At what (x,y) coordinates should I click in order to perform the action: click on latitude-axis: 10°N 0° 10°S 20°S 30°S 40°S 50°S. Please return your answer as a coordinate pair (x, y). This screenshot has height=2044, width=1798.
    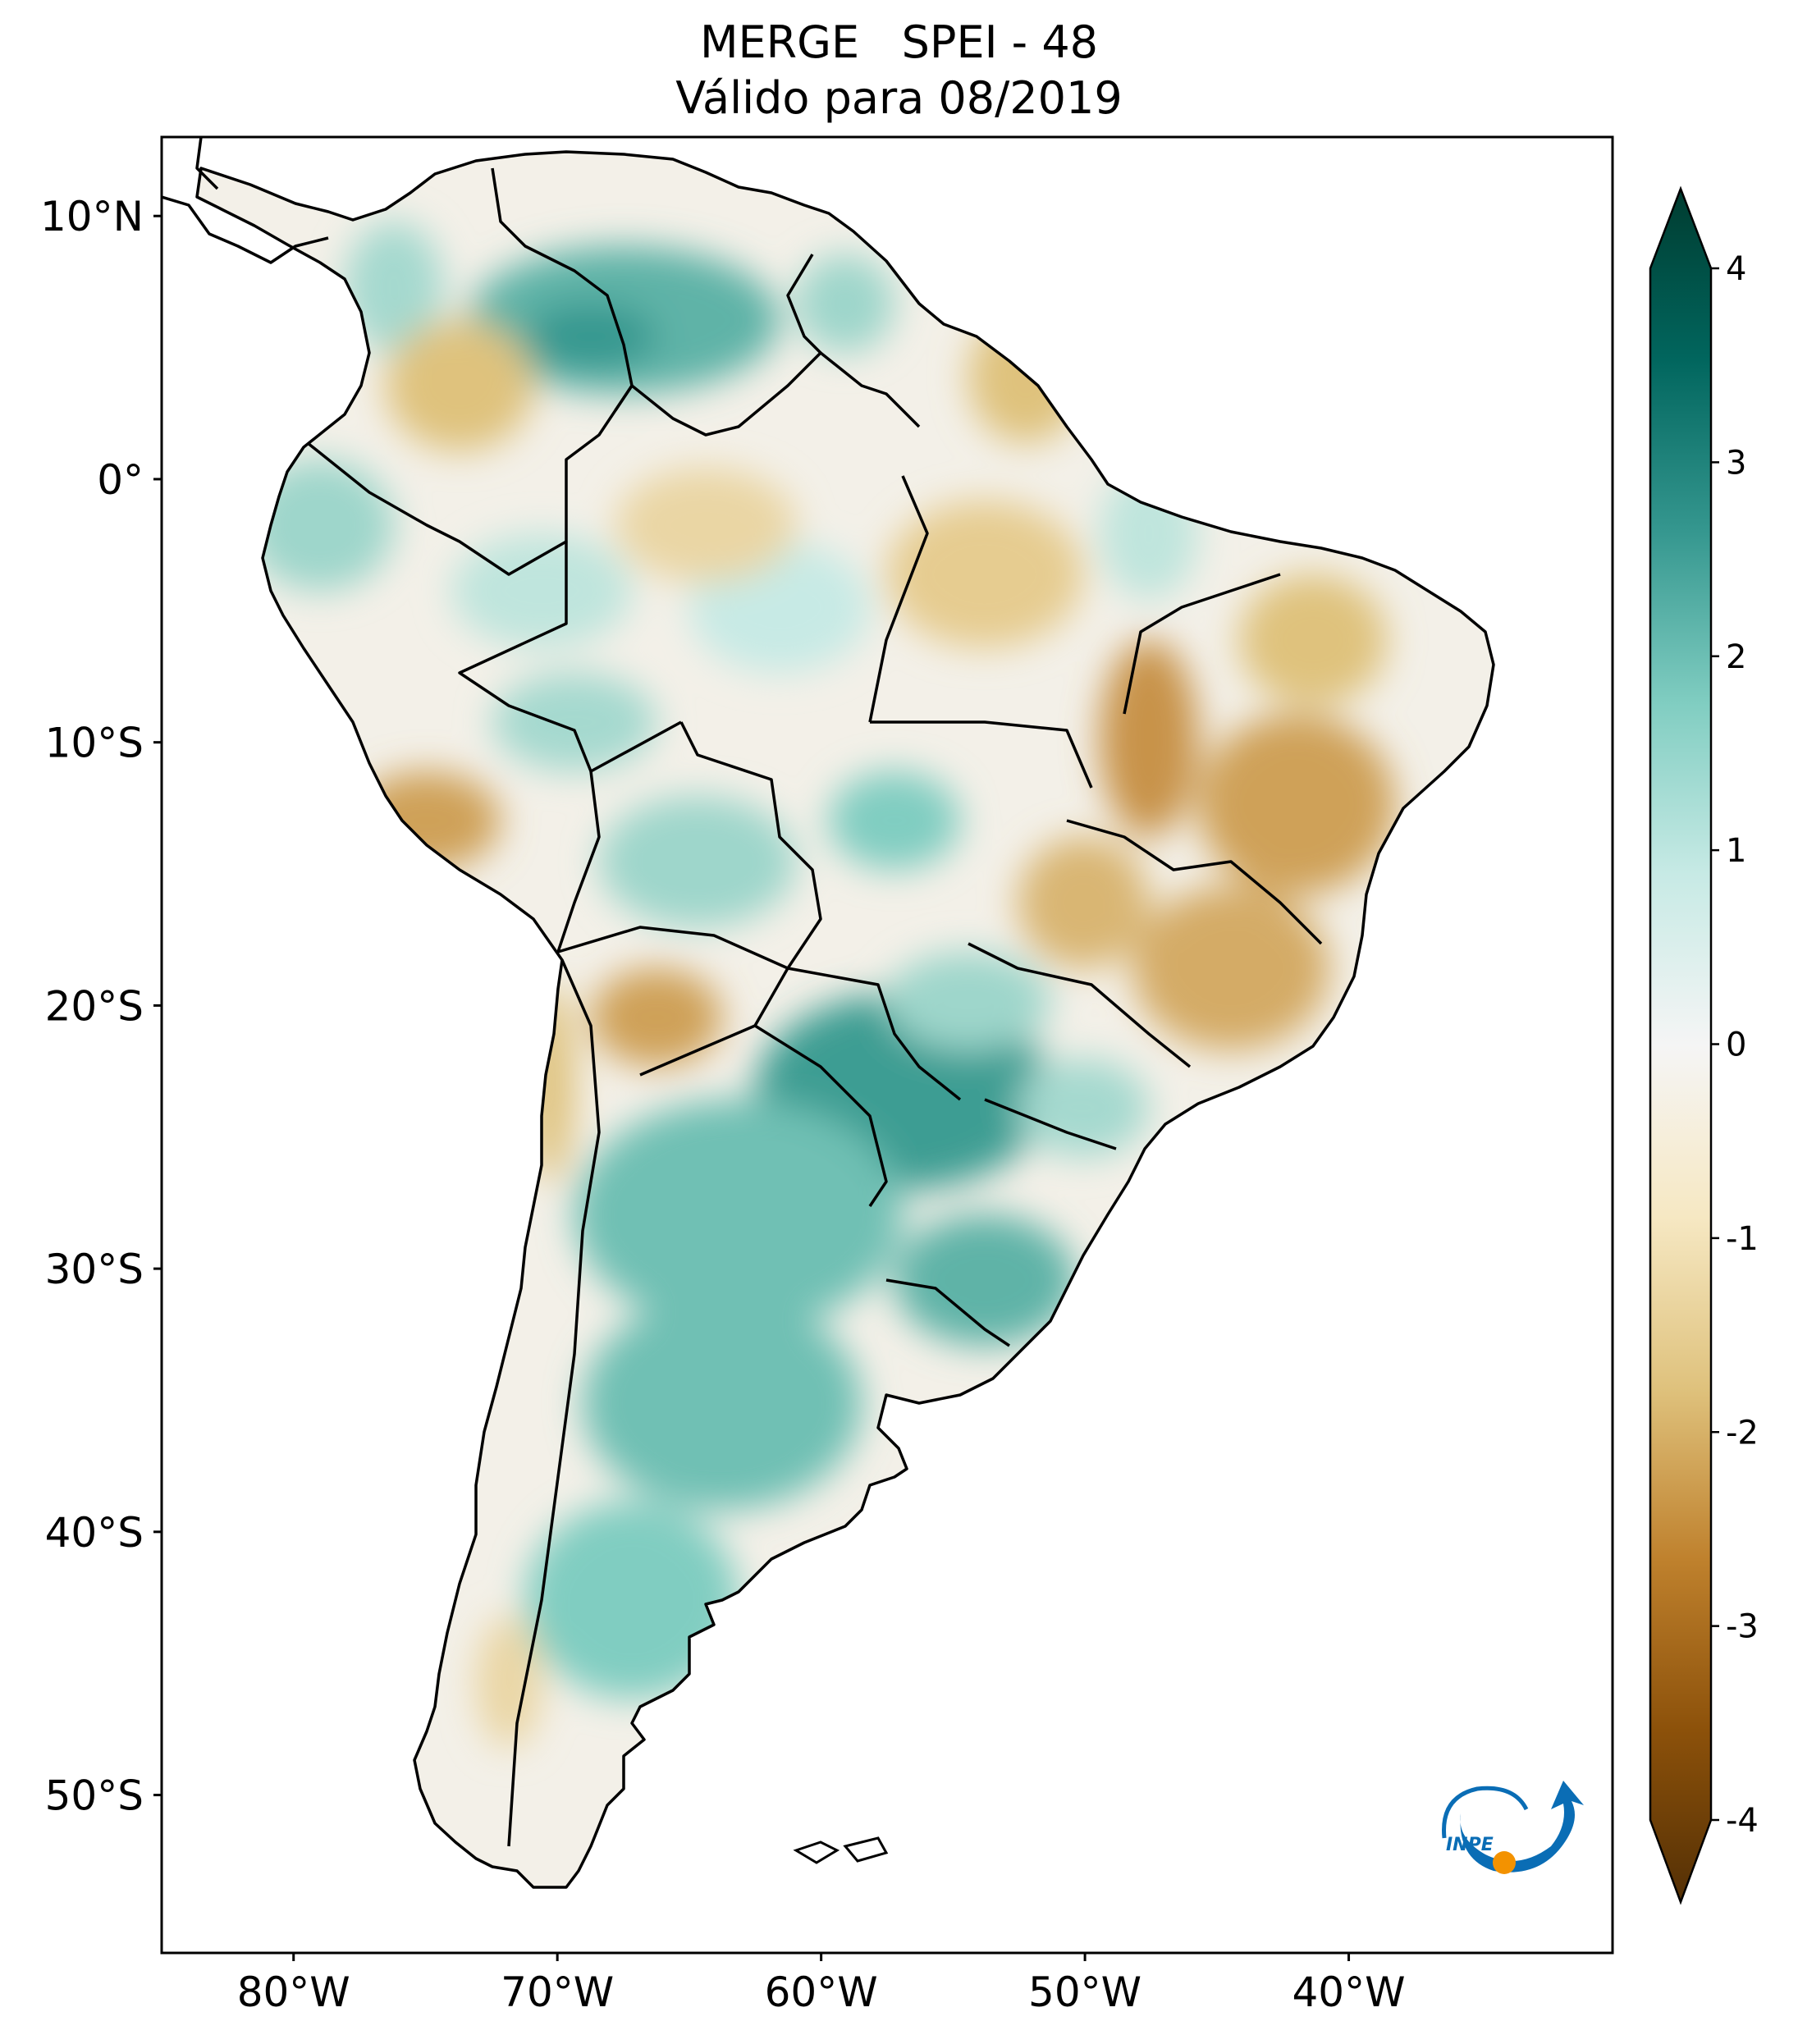
    Looking at the image, I should click on (101, 1006).